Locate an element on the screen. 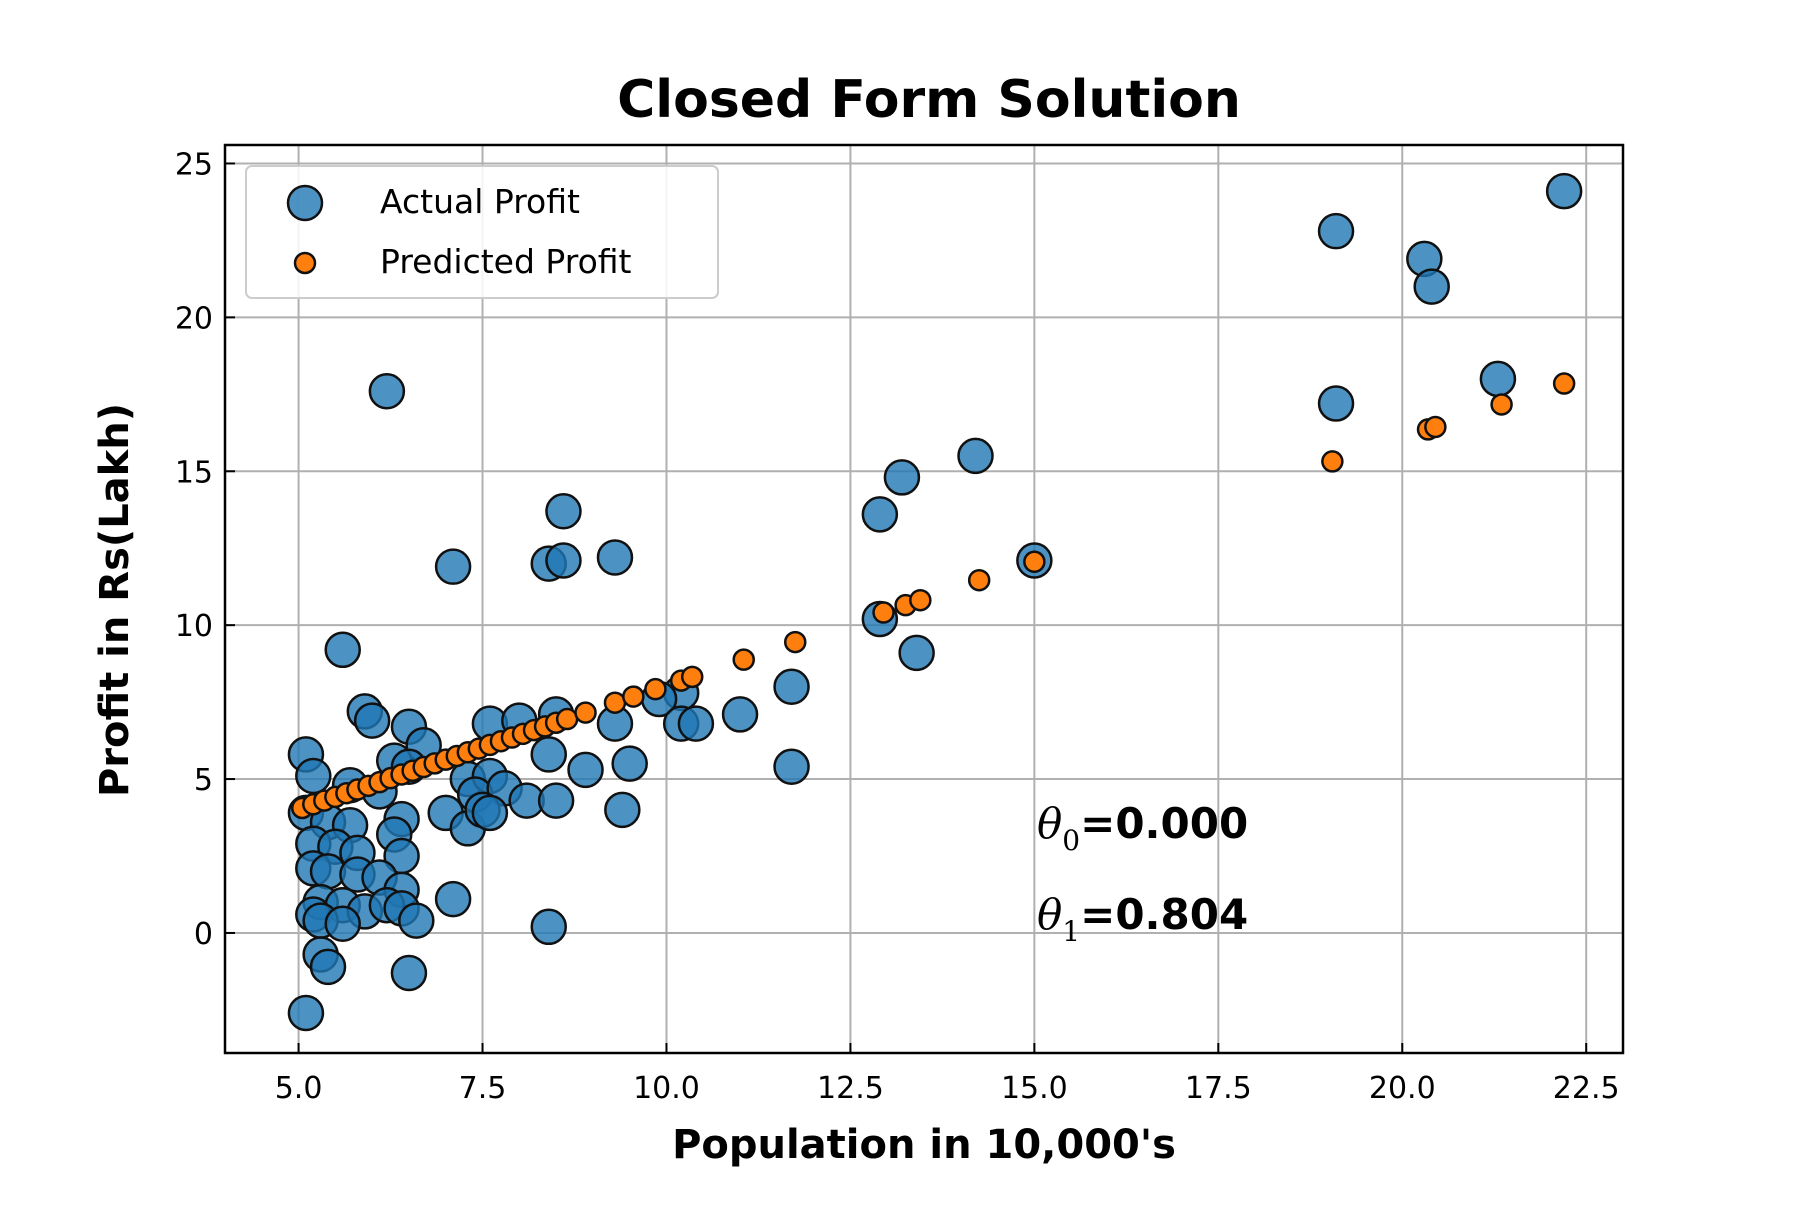  theta0-annotation: θ0=0.000 is located at coordinates (1142, 828).